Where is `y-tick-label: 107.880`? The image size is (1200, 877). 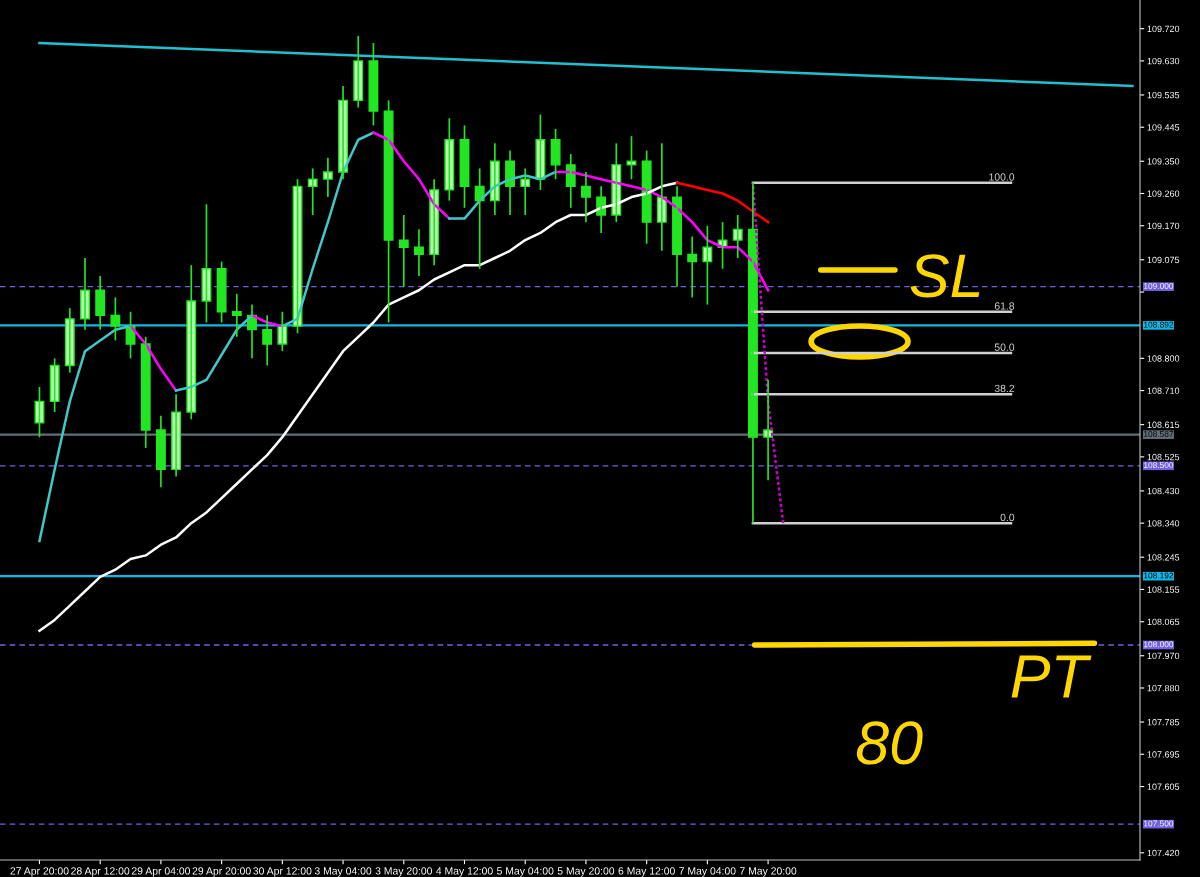 y-tick-label: 107.880 is located at coordinates (1163, 688).